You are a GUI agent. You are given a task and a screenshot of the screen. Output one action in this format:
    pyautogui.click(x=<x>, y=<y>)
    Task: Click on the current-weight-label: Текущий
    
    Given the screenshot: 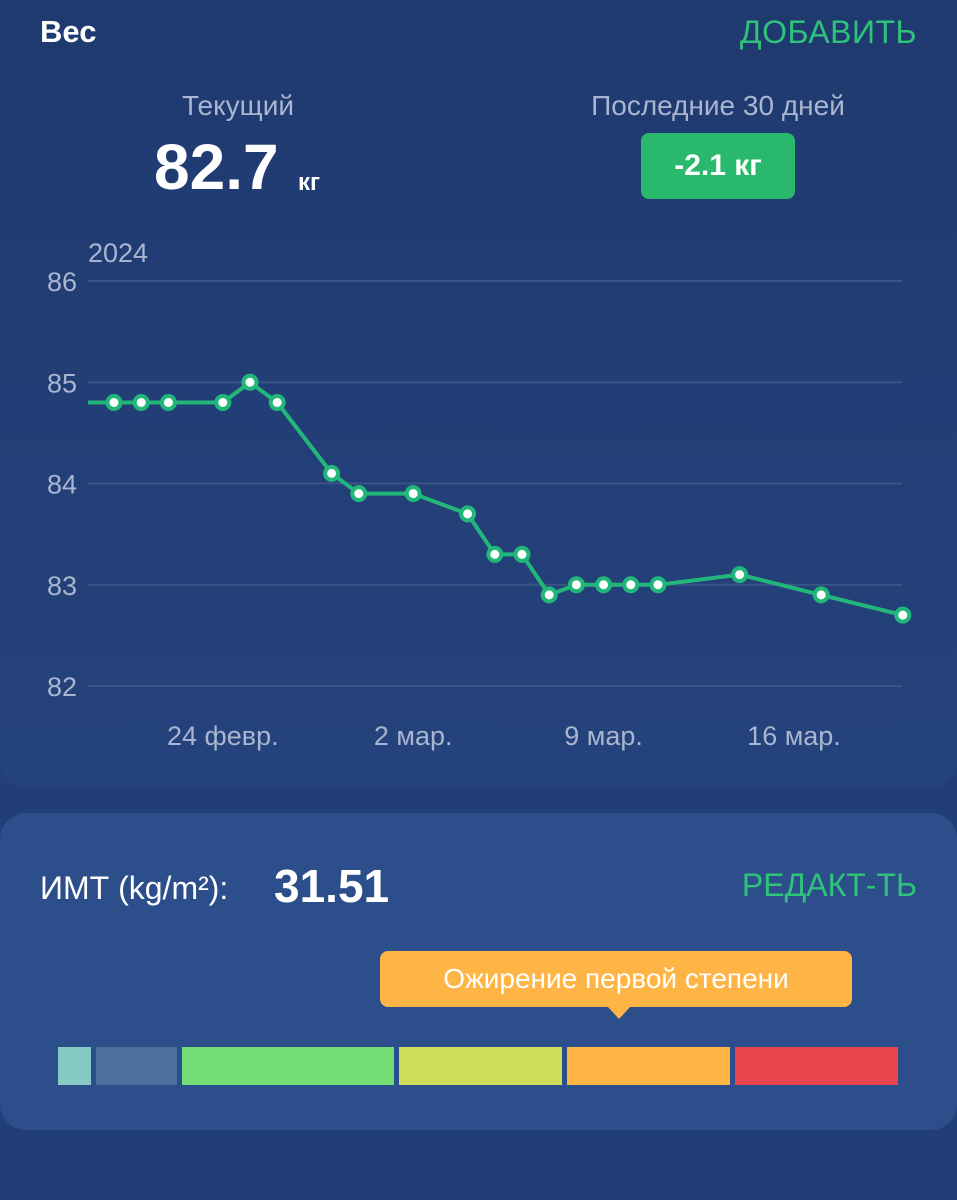 What is the action you would take?
    pyautogui.click(x=238, y=105)
    